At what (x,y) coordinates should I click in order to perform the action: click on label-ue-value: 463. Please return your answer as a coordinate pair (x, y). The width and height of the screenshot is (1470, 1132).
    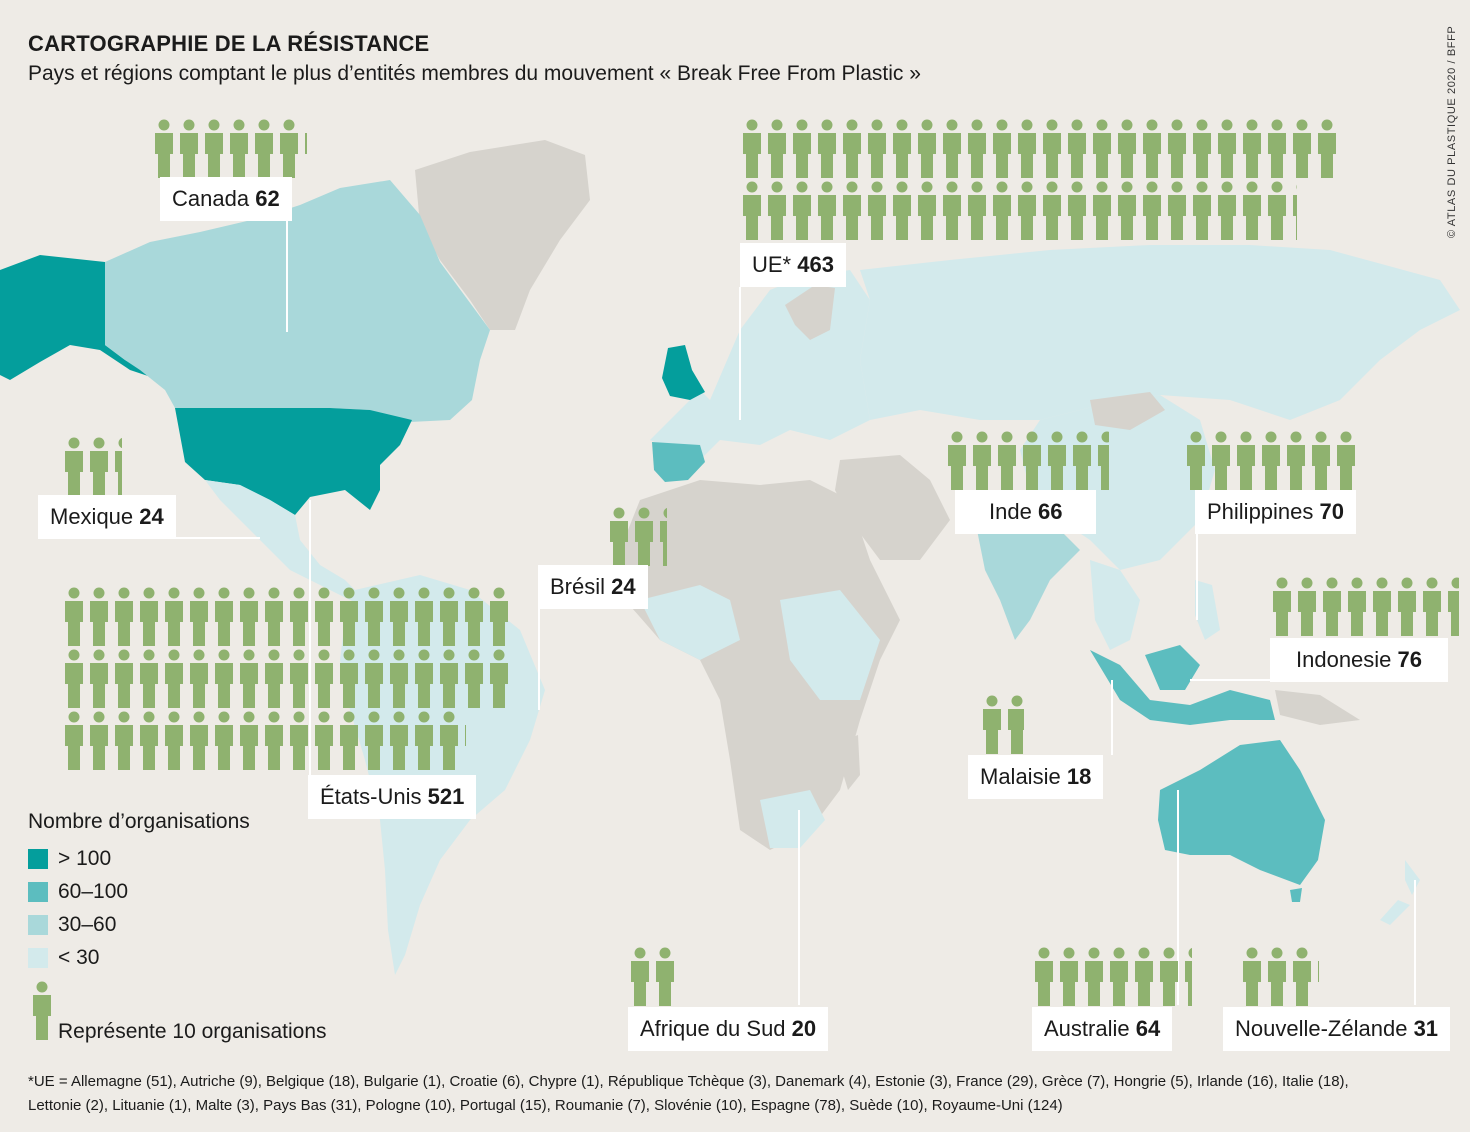
    Looking at the image, I should click on (815, 264).